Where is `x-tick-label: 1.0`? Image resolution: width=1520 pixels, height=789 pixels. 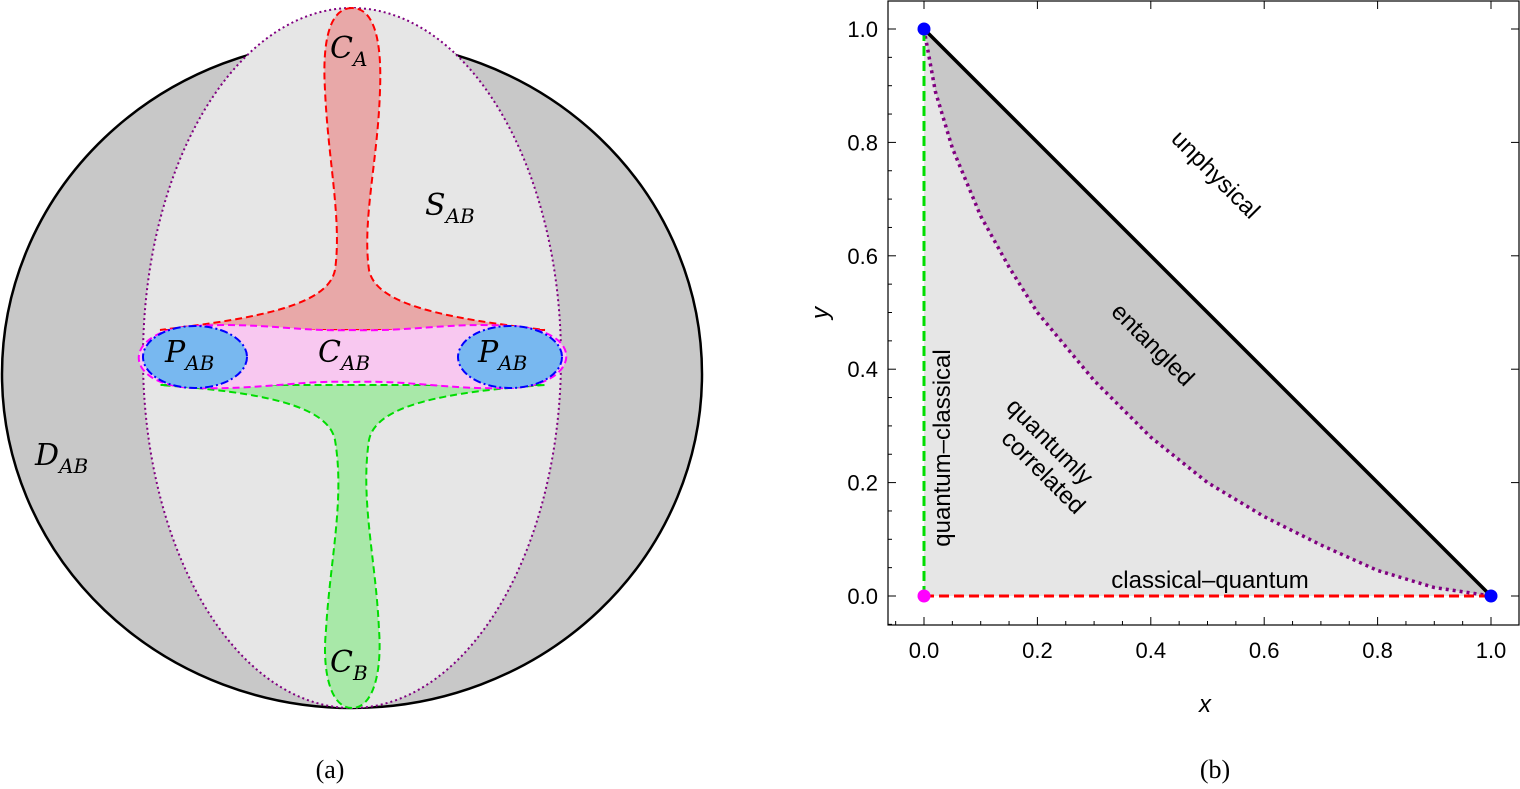
x-tick-label: 1.0 is located at coordinates (1491, 650).